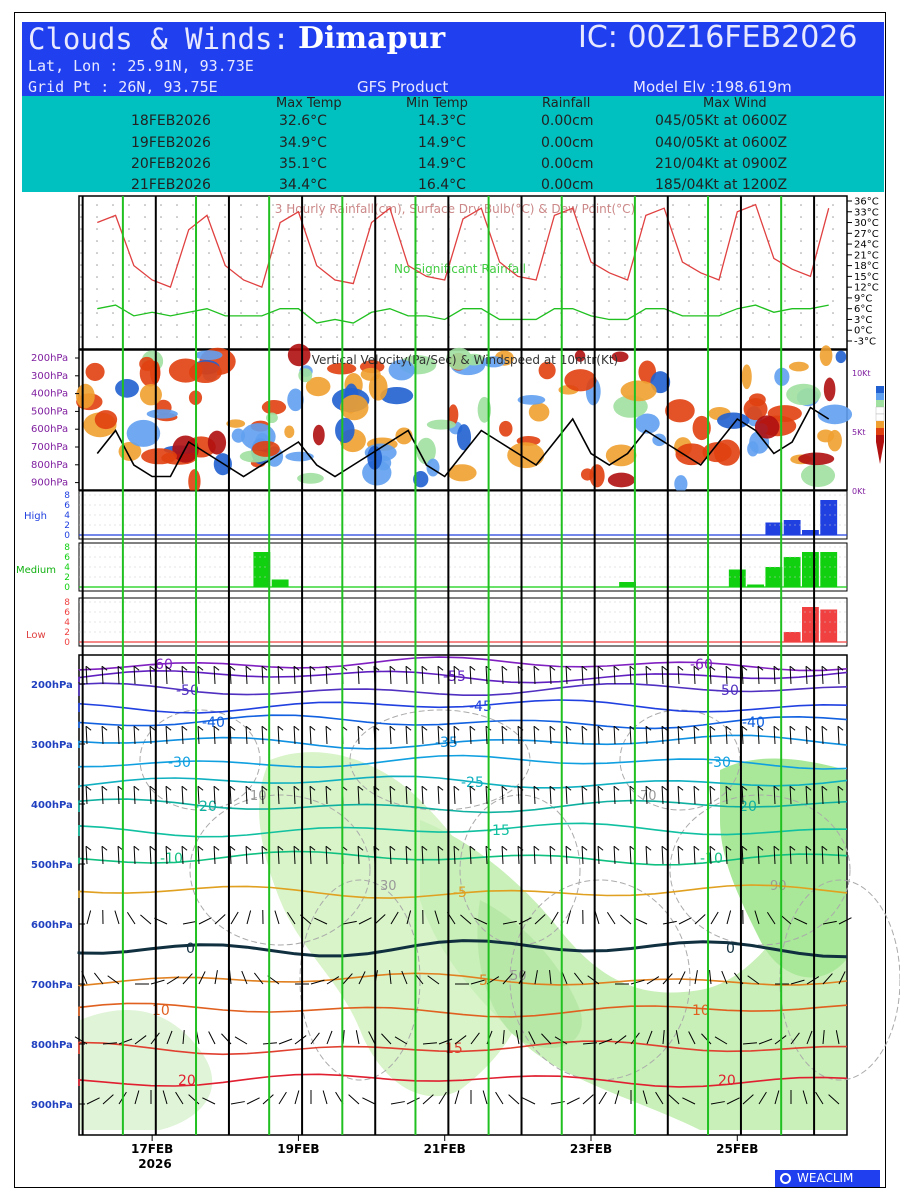  Describe the element at coordinates (49, 394) in the screenshot. I see `ytick-label: 400hPa` at that location.